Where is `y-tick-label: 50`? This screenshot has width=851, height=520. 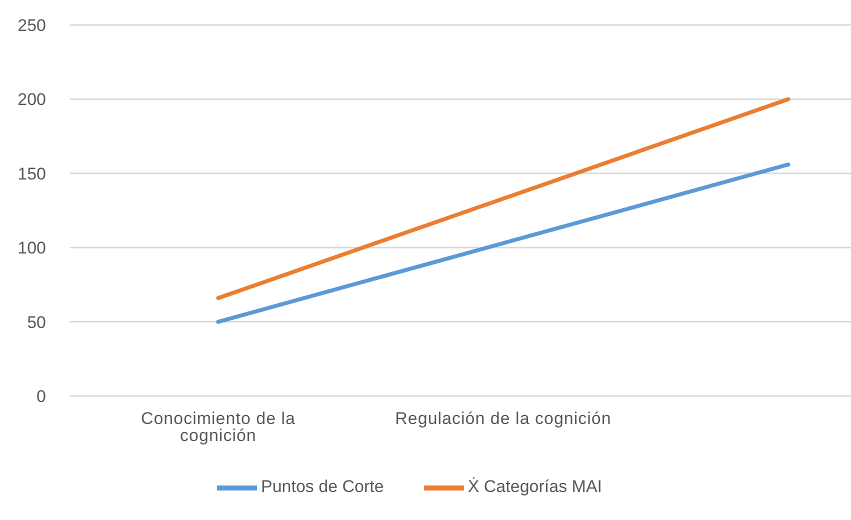 y-tick-label: 50 is located at coordinates (36, 322).